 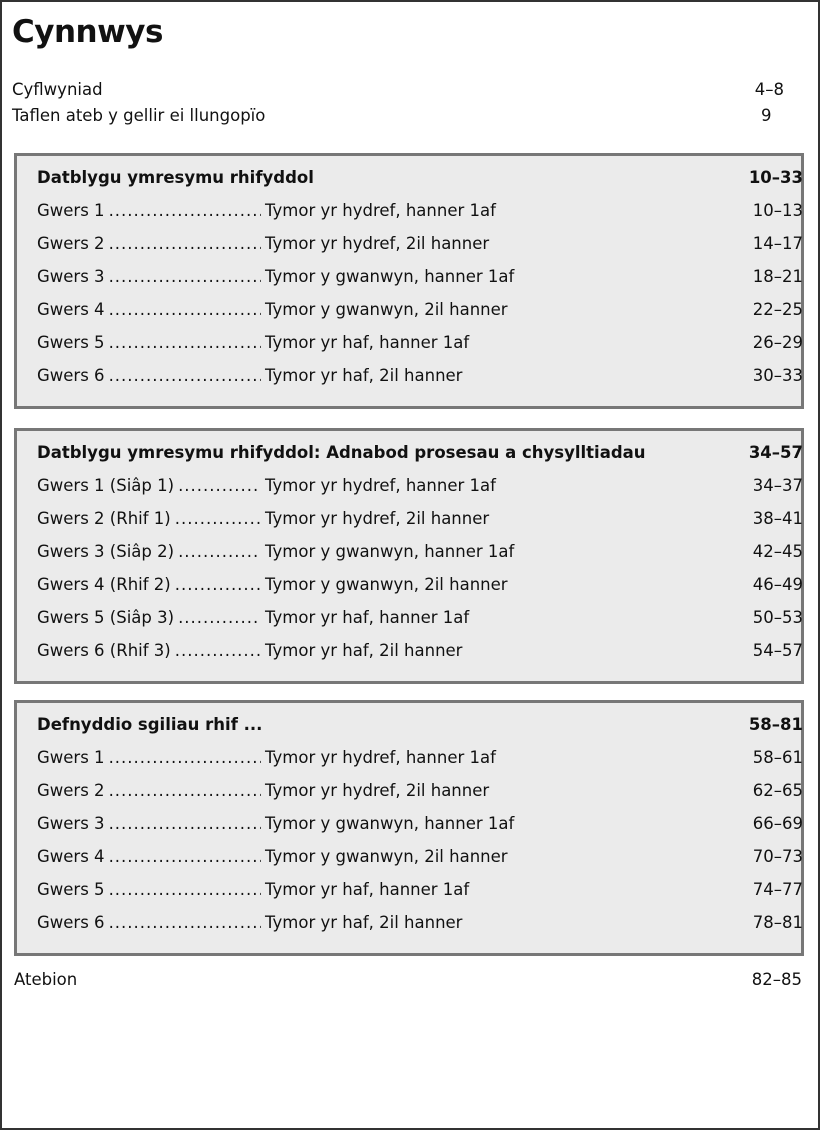 What do you see at coordinates (420, 178) in the screenshot?
I see `section-heading: Datblygu ymresymu rhifyddol 10–33` at bounding box center [420, 178].